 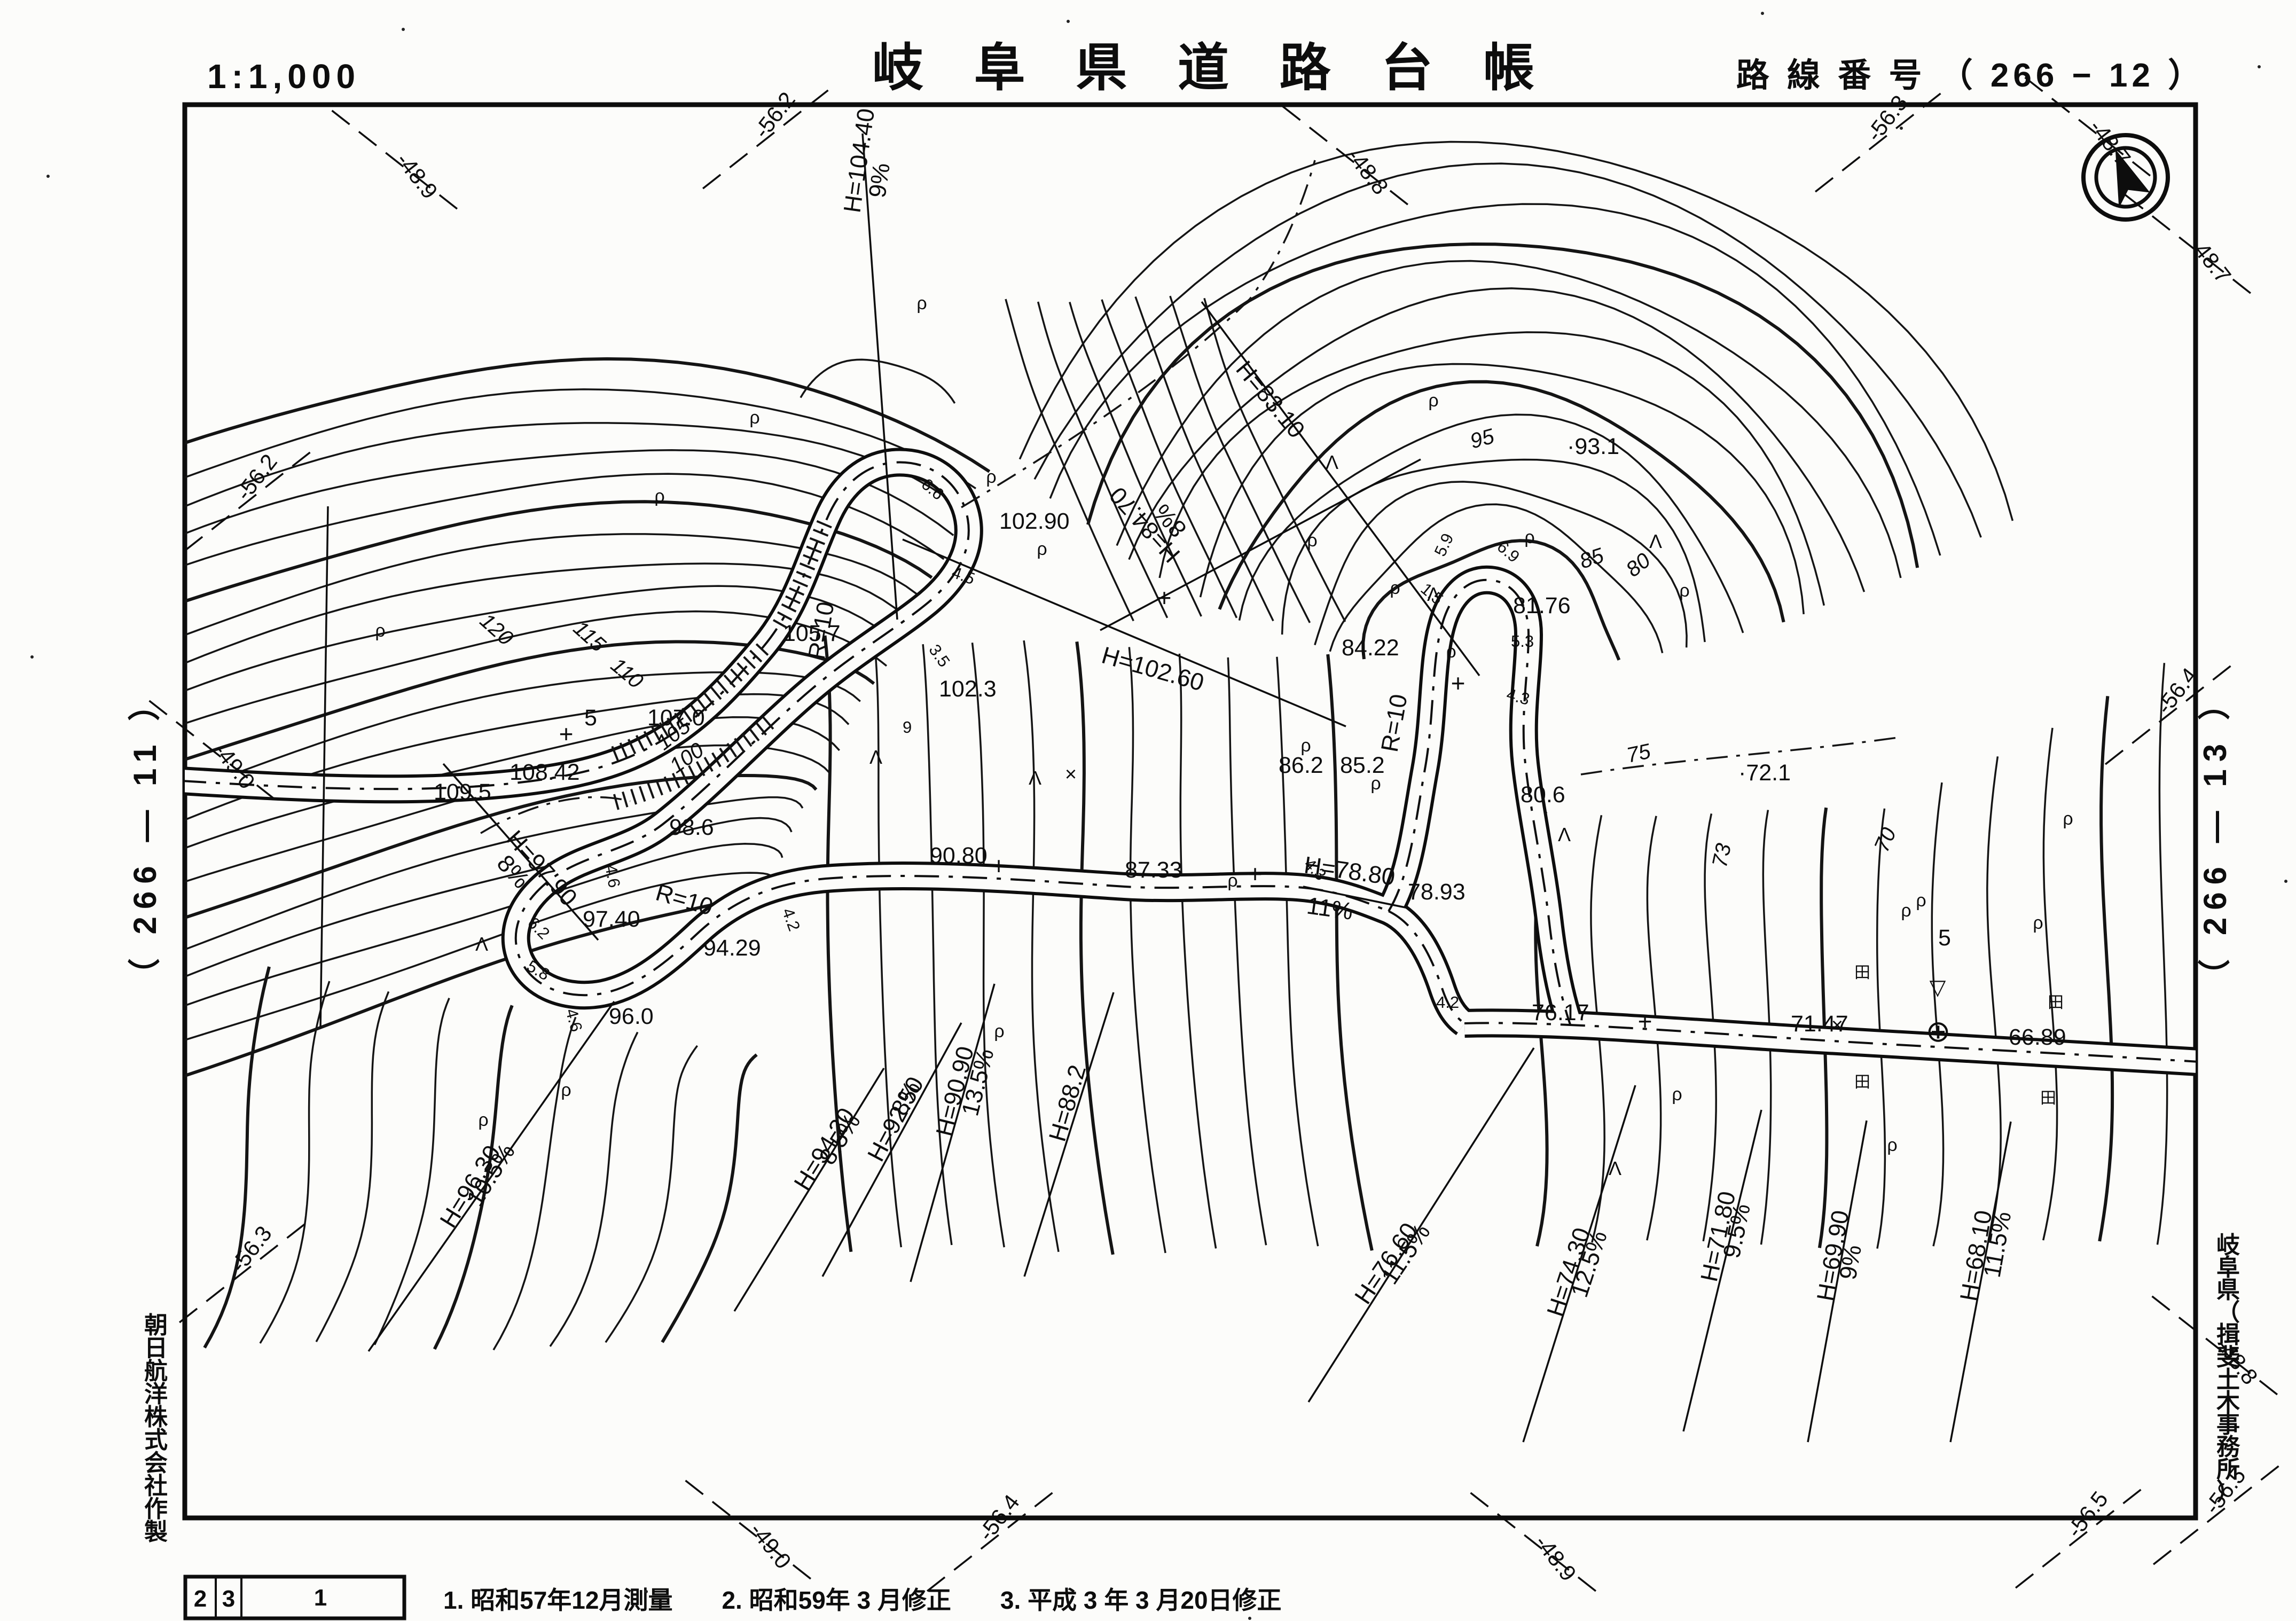 What do you see at coordinates (417, 175) in the screenshot?
I see `grid-coordinate-label: -48.9` at bounding box center [417, 175].